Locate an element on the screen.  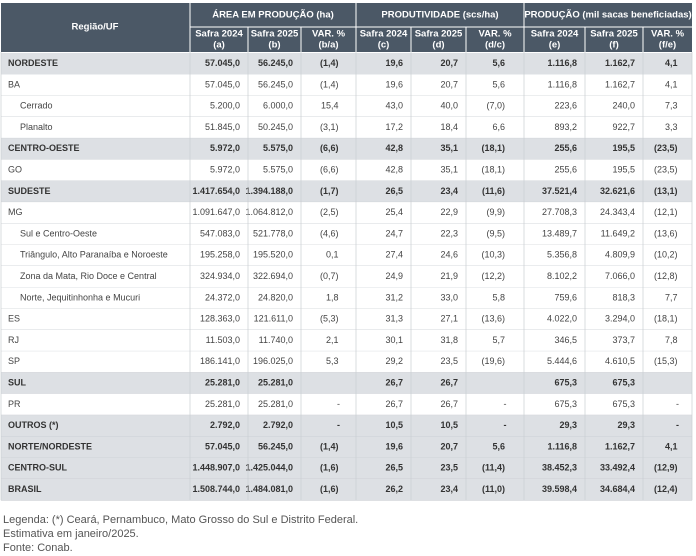
cell: 7,3 is located at coordinates (671, 106).